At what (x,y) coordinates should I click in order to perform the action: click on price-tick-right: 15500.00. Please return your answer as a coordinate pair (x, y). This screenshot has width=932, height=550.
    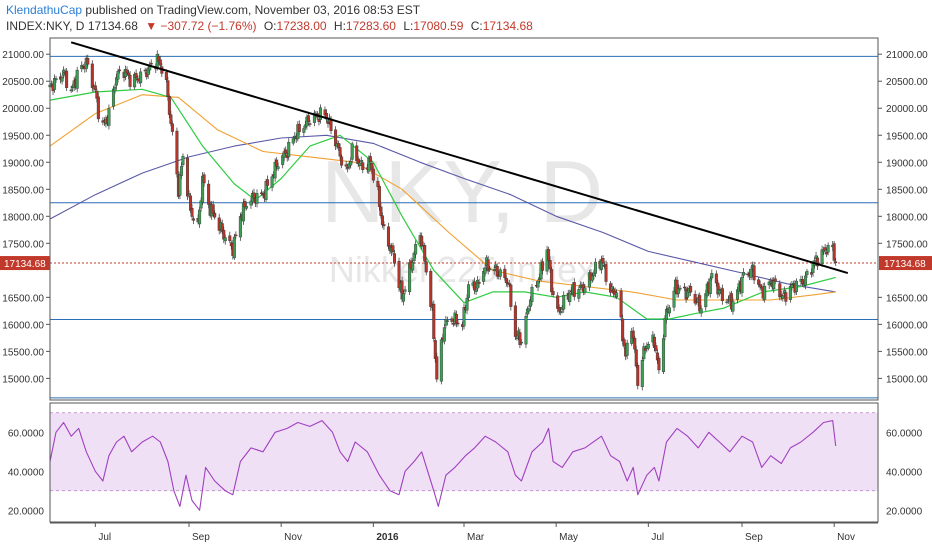
    Looking at the image, I should click on (907, 352).